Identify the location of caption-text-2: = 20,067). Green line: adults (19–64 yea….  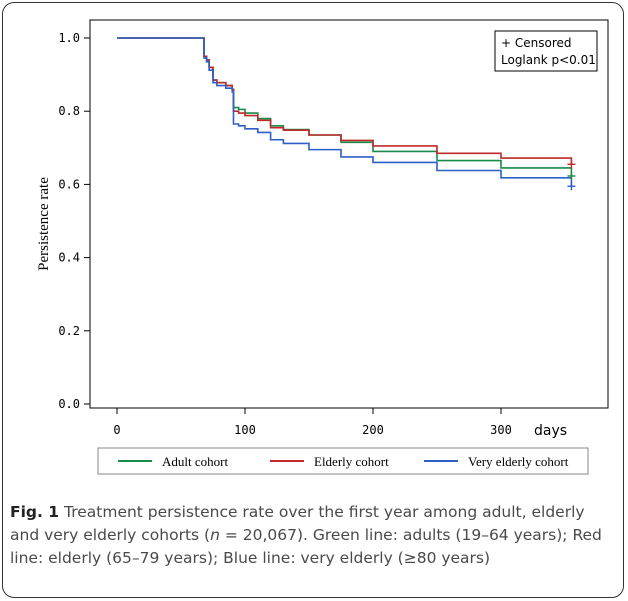
(306, 546).